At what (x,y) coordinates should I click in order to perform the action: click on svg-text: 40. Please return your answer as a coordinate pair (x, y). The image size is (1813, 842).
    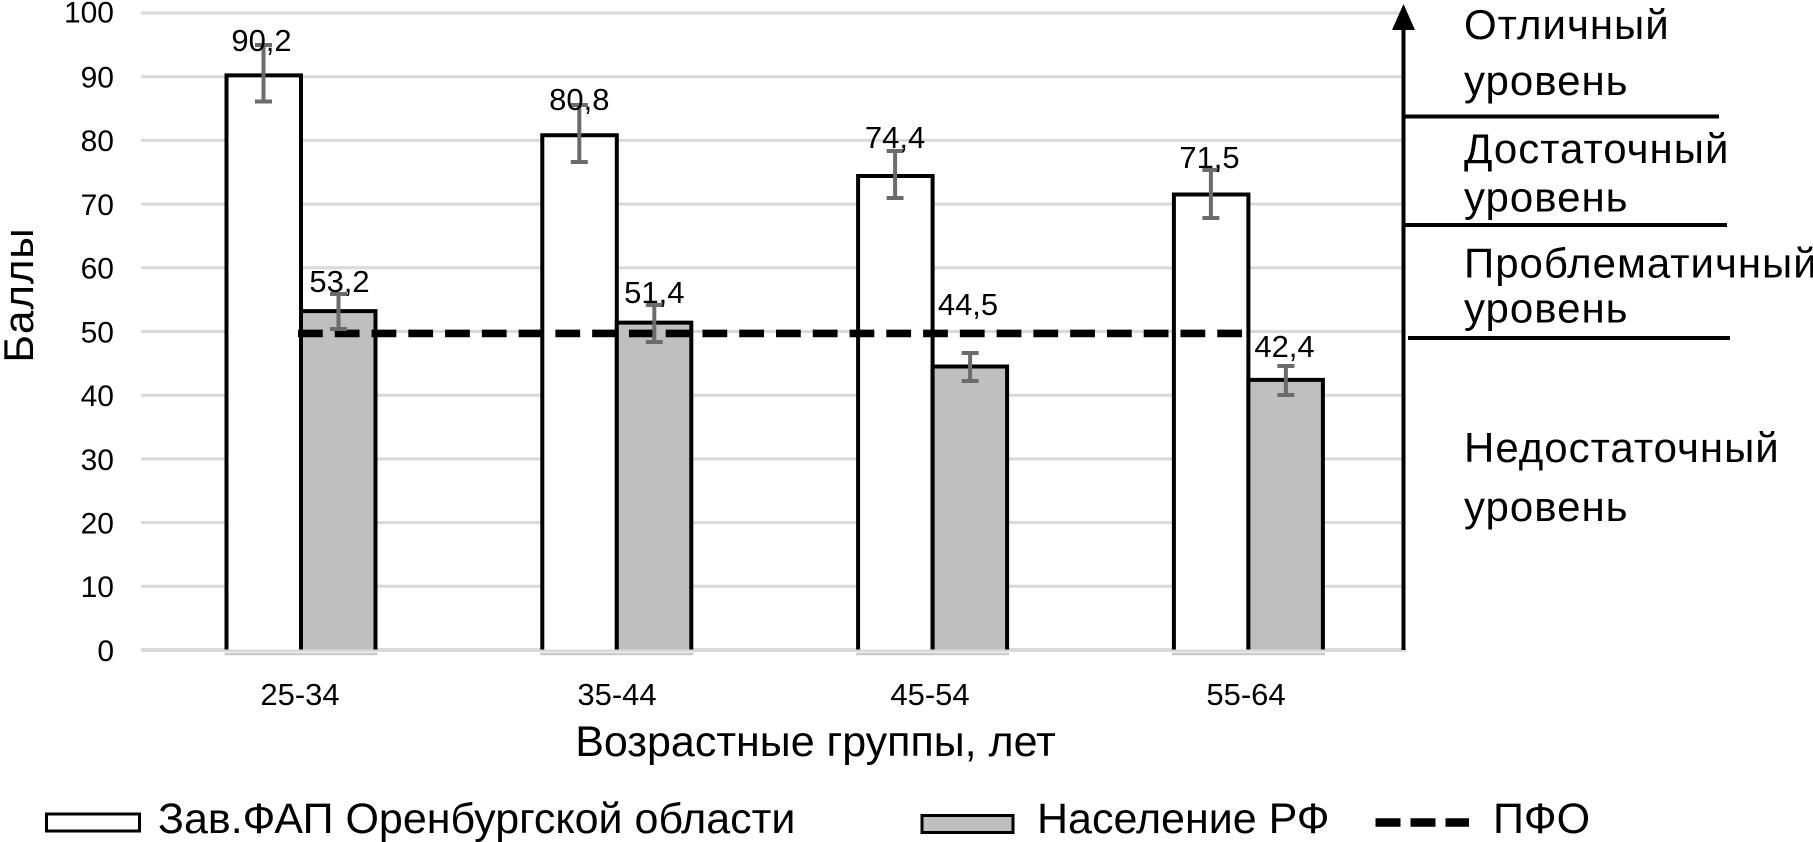
    Looking at the image, I should click on (97, 396).